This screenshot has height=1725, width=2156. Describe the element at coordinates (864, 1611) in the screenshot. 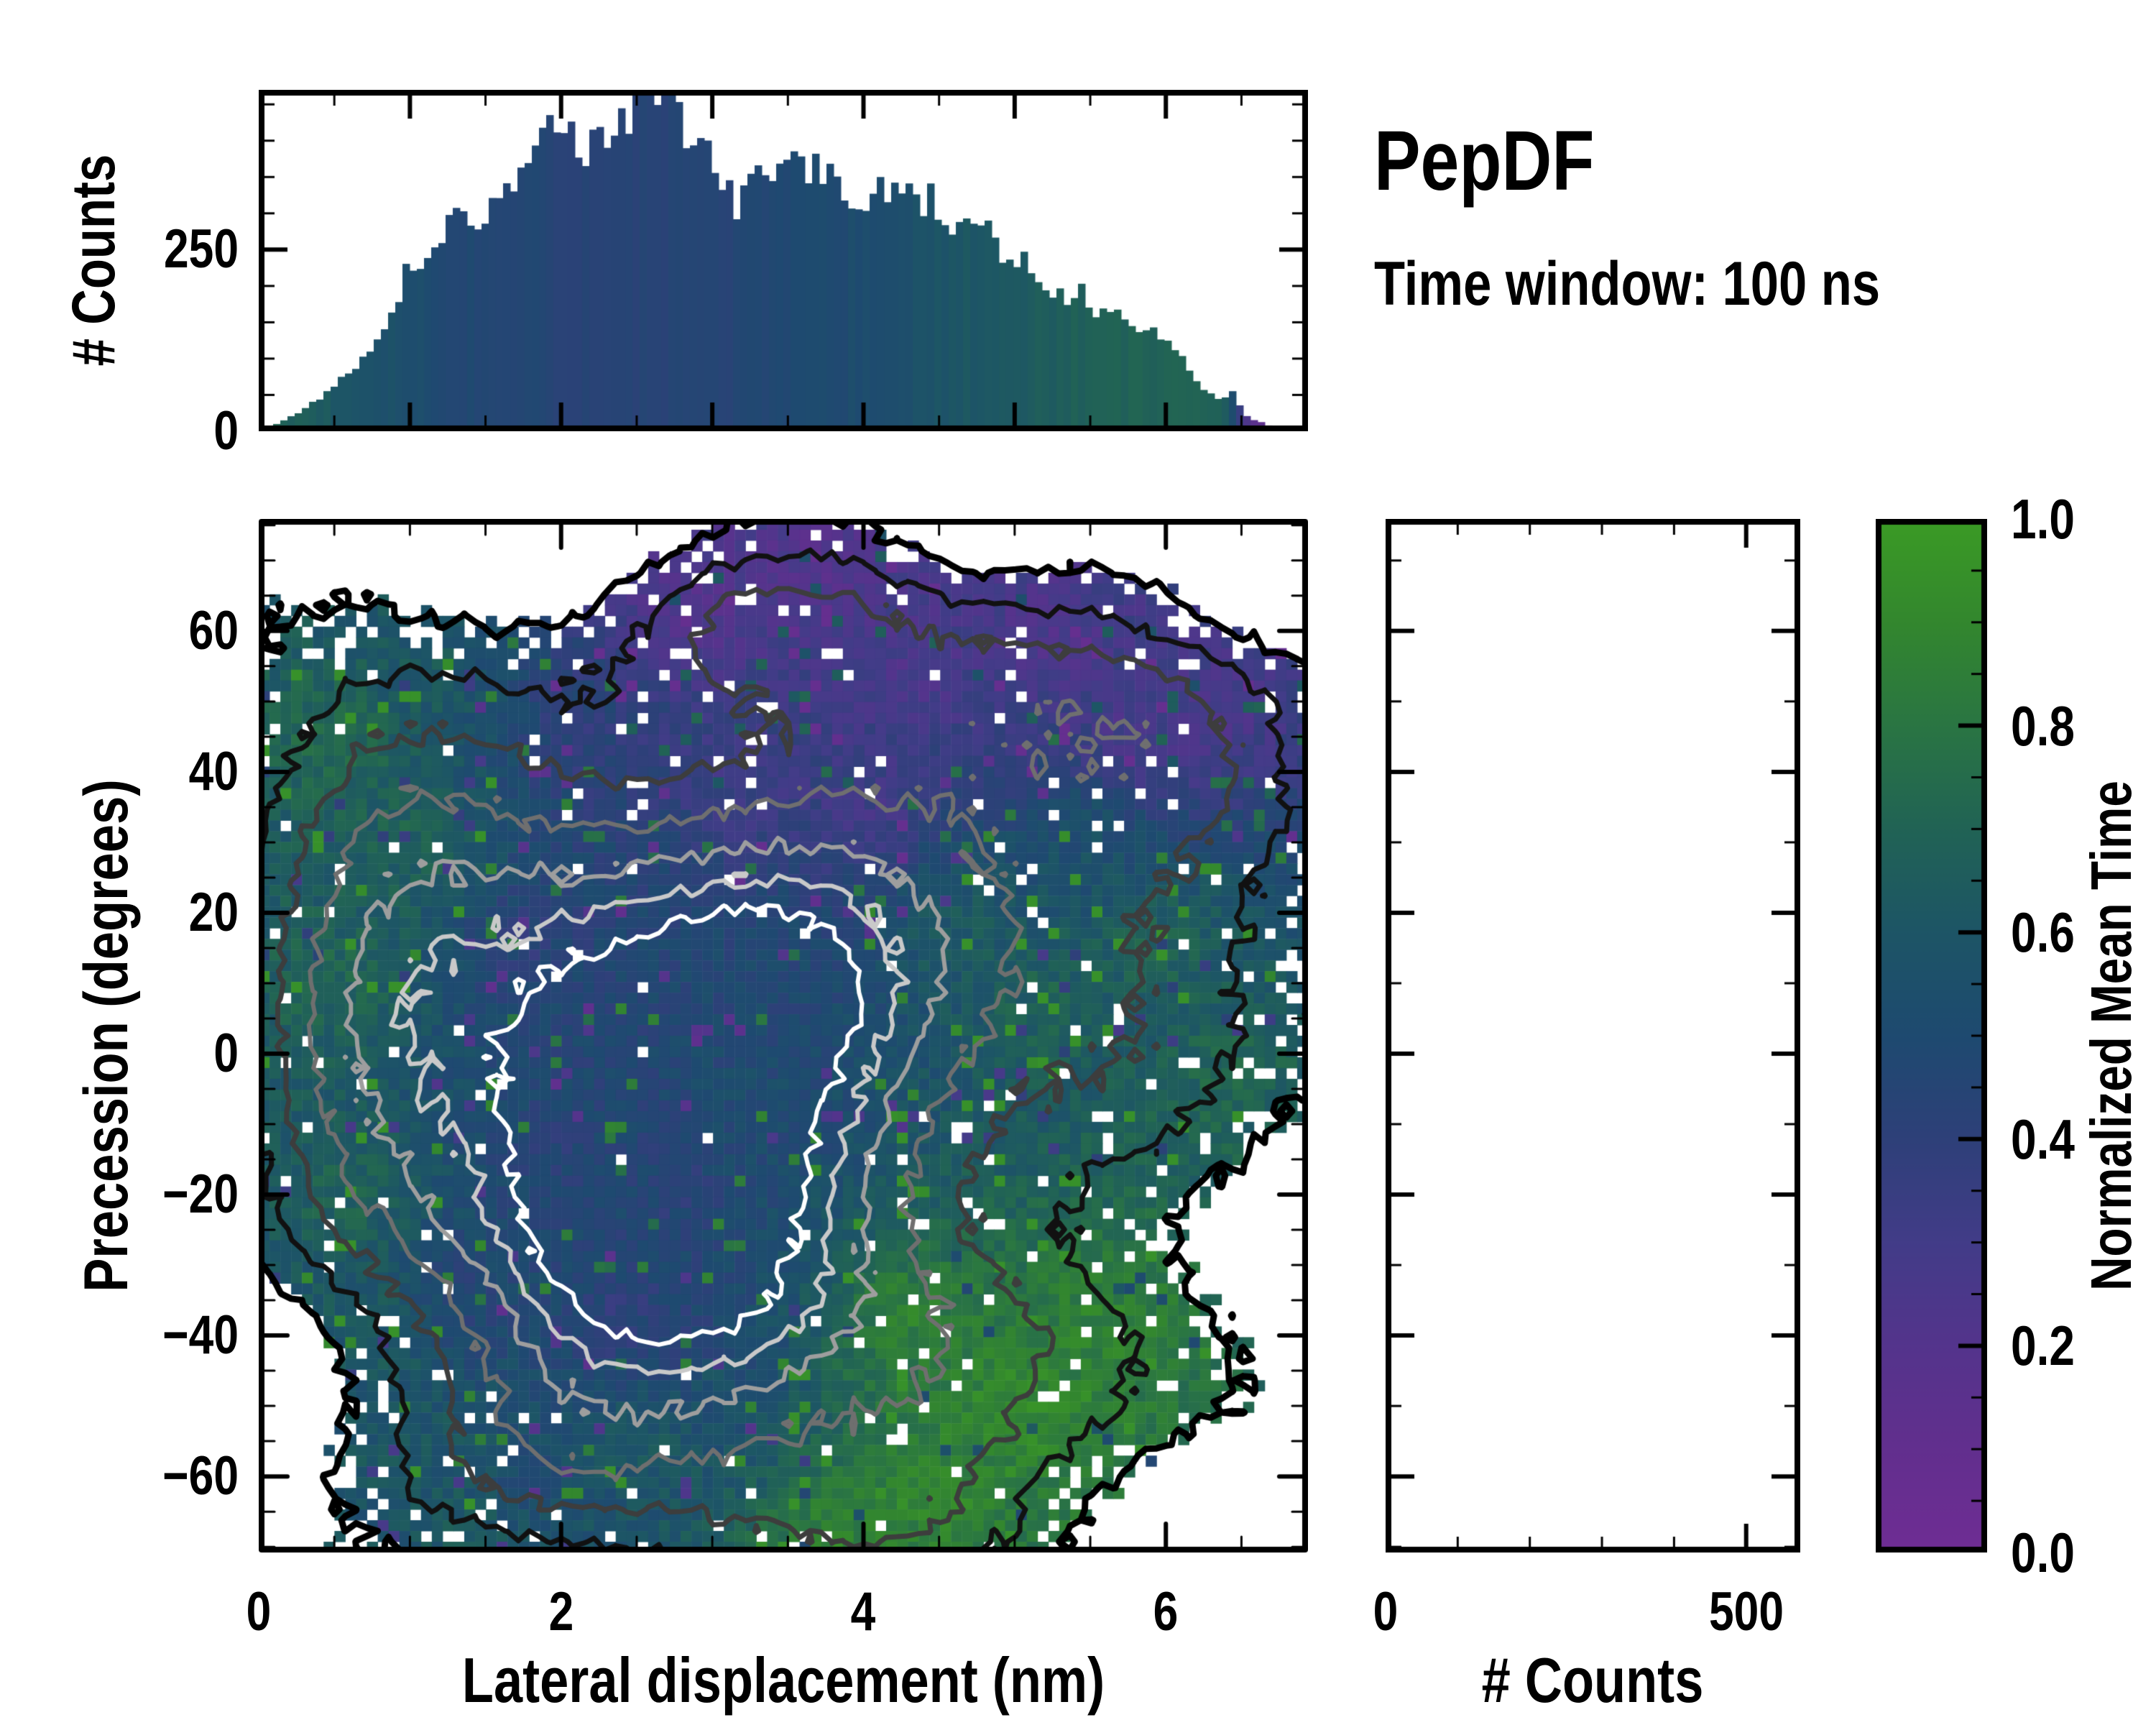

I see `main-xtick-label: 4` at that location.